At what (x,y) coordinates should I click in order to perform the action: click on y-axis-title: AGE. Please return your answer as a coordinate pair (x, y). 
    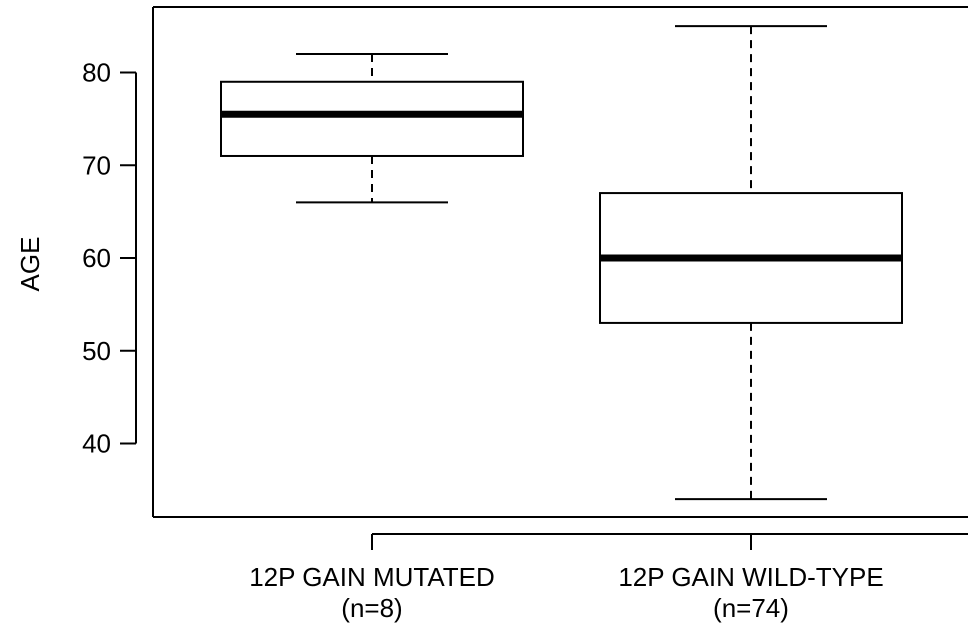
    Looking at the image, I should click on (30, 264).